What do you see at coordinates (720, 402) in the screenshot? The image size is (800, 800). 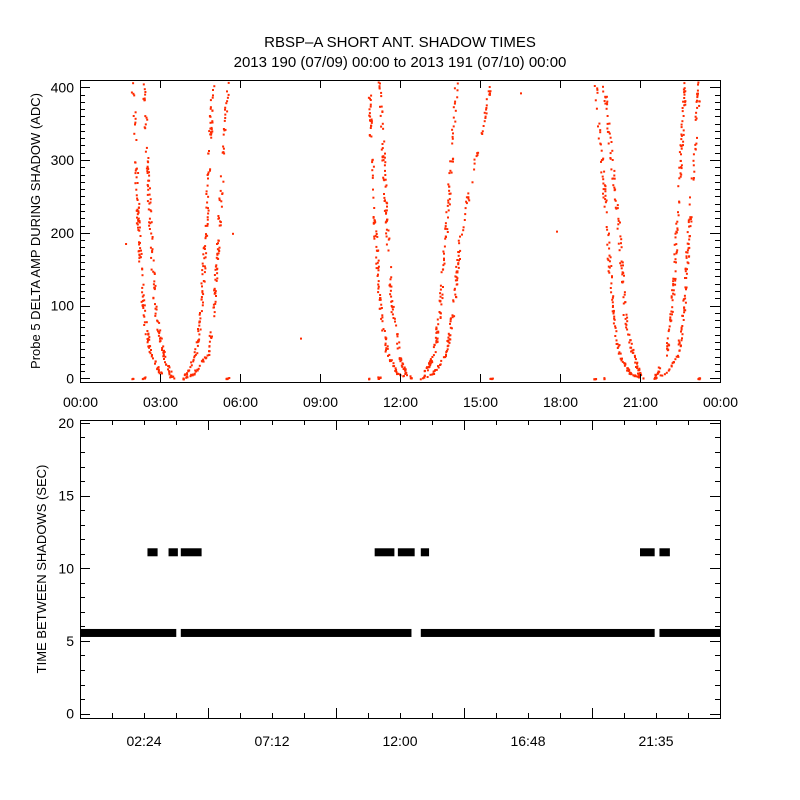 I see `x-tick-label: 00:00` at bounding box center [720, 402].